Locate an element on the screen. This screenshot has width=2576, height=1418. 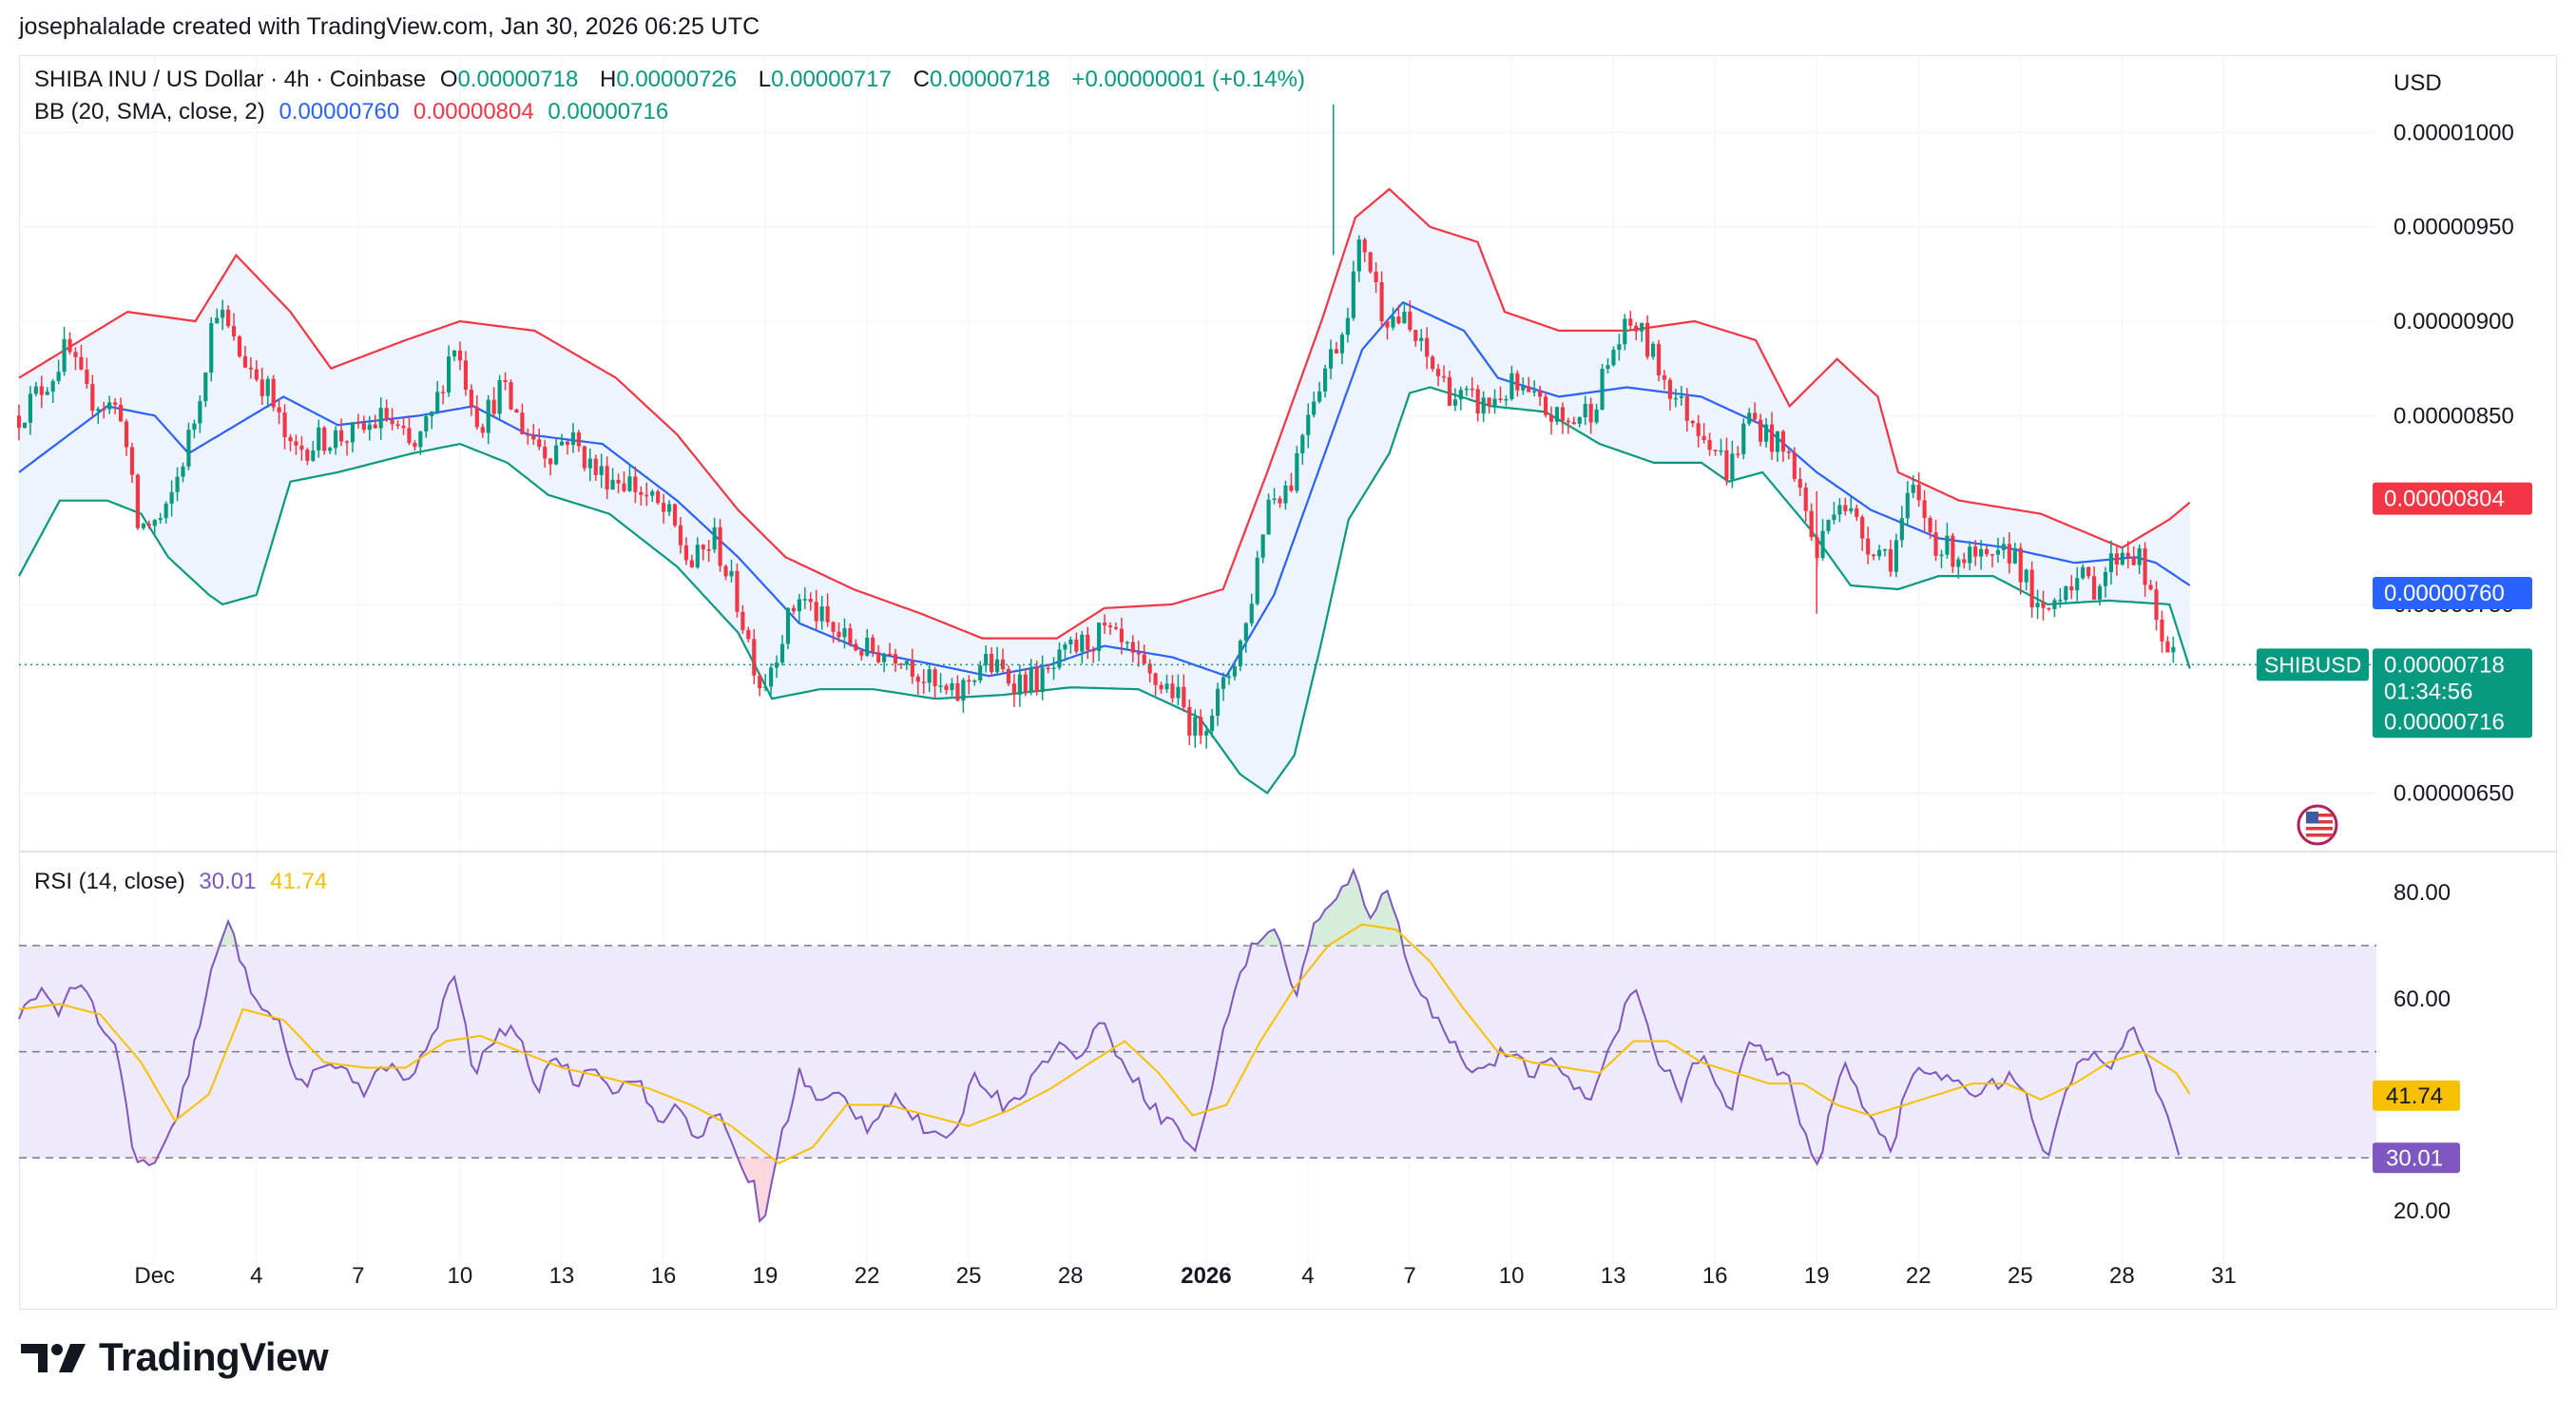
time-axis-label: 31 is located at coordinates (2224, 1276).